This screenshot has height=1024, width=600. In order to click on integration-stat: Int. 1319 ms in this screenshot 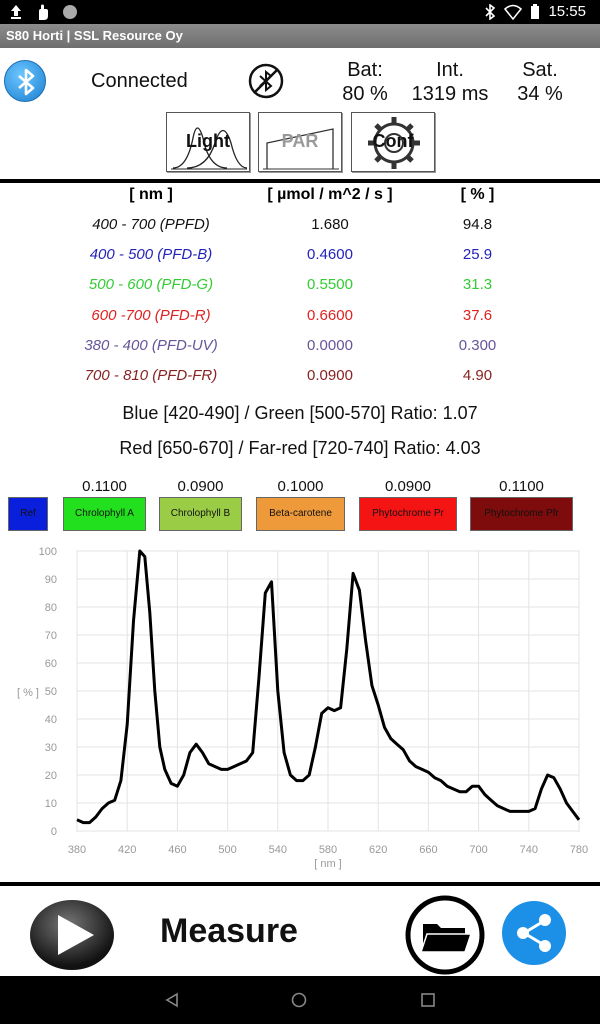, I will do `click(450, 82)`.